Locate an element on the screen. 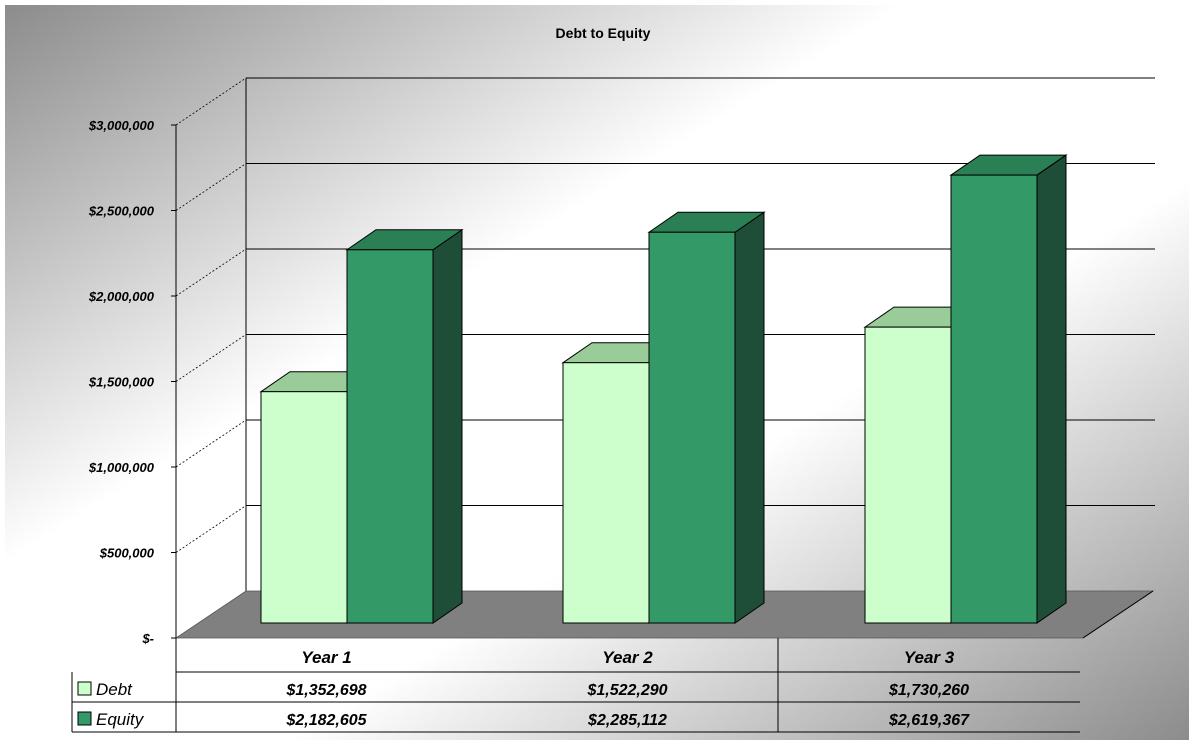  legend-label: Equity is located at coordinates (120, 719).